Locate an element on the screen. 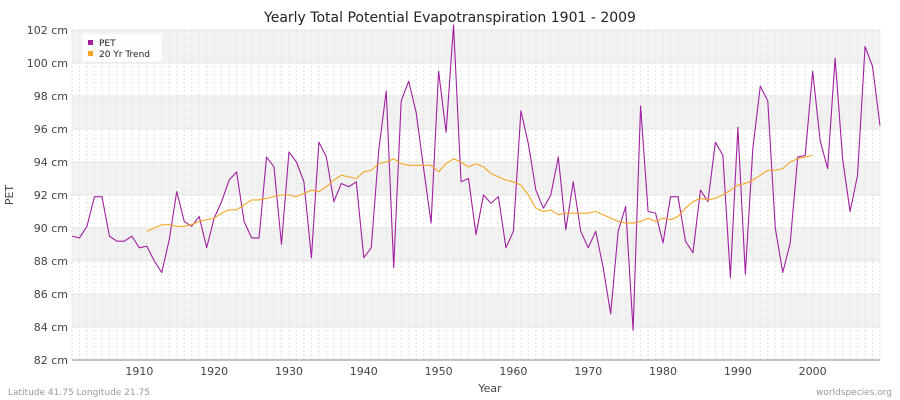 This screenshot has width=900, height=400. y-tick-label: 96 cm is located at coordinates (51, 129).